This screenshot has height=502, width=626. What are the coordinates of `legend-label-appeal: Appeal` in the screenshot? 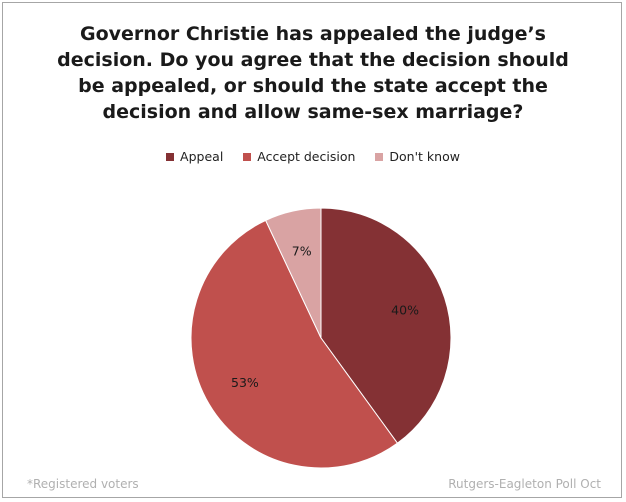 It's located at (202, 156).